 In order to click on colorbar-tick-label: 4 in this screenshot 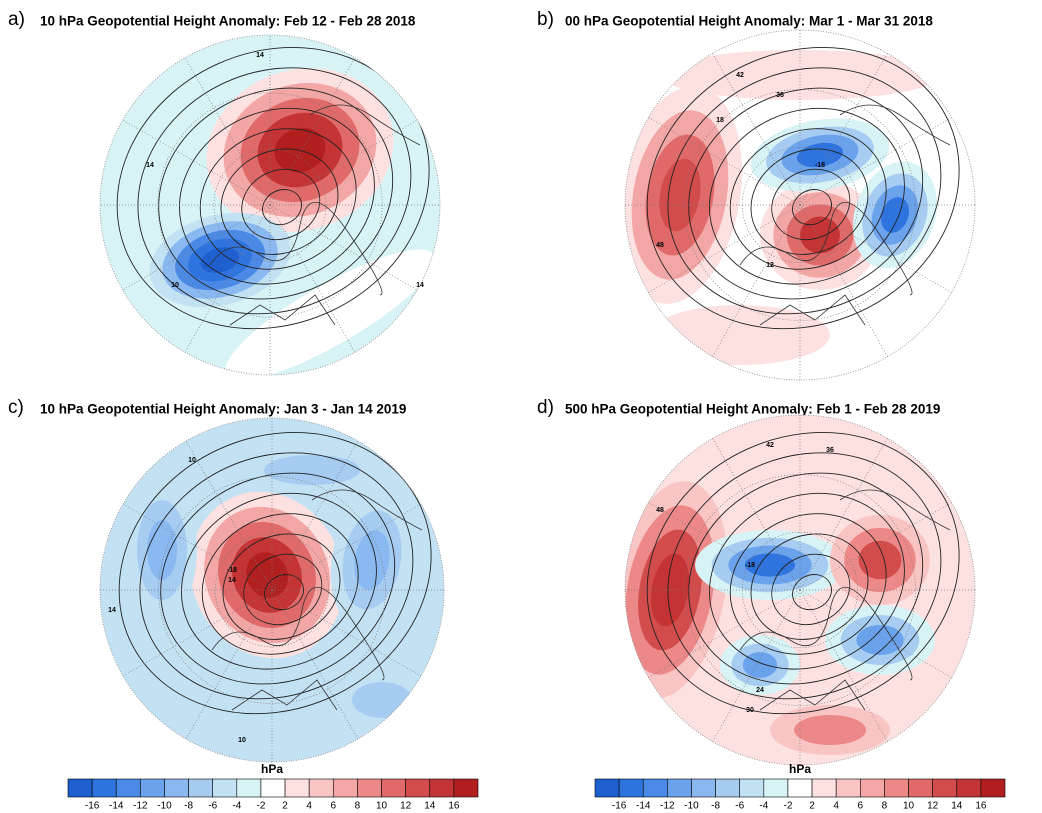, I will do `click(309, 806)`.